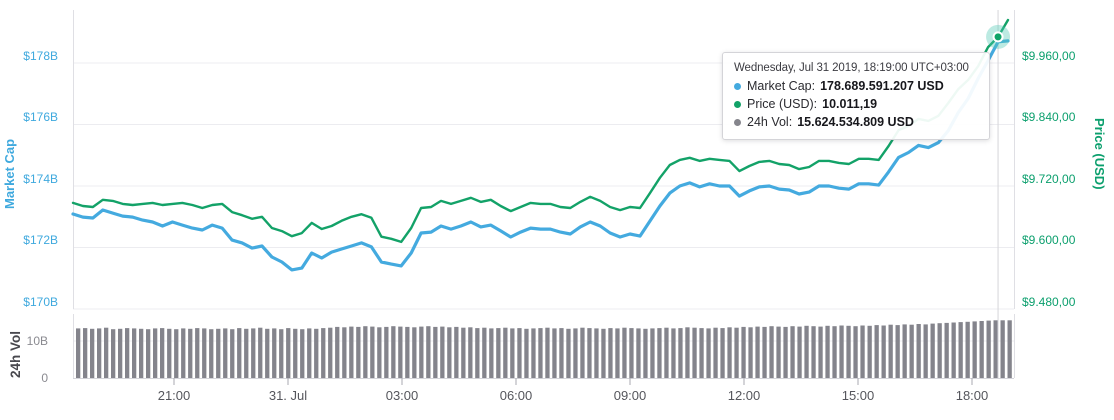 The width and height of the screenshot is (1114, 420). Describe the element at coordinates (402, 395) in the screenshot. I see `x-axis-tick: 03:00` at that location.